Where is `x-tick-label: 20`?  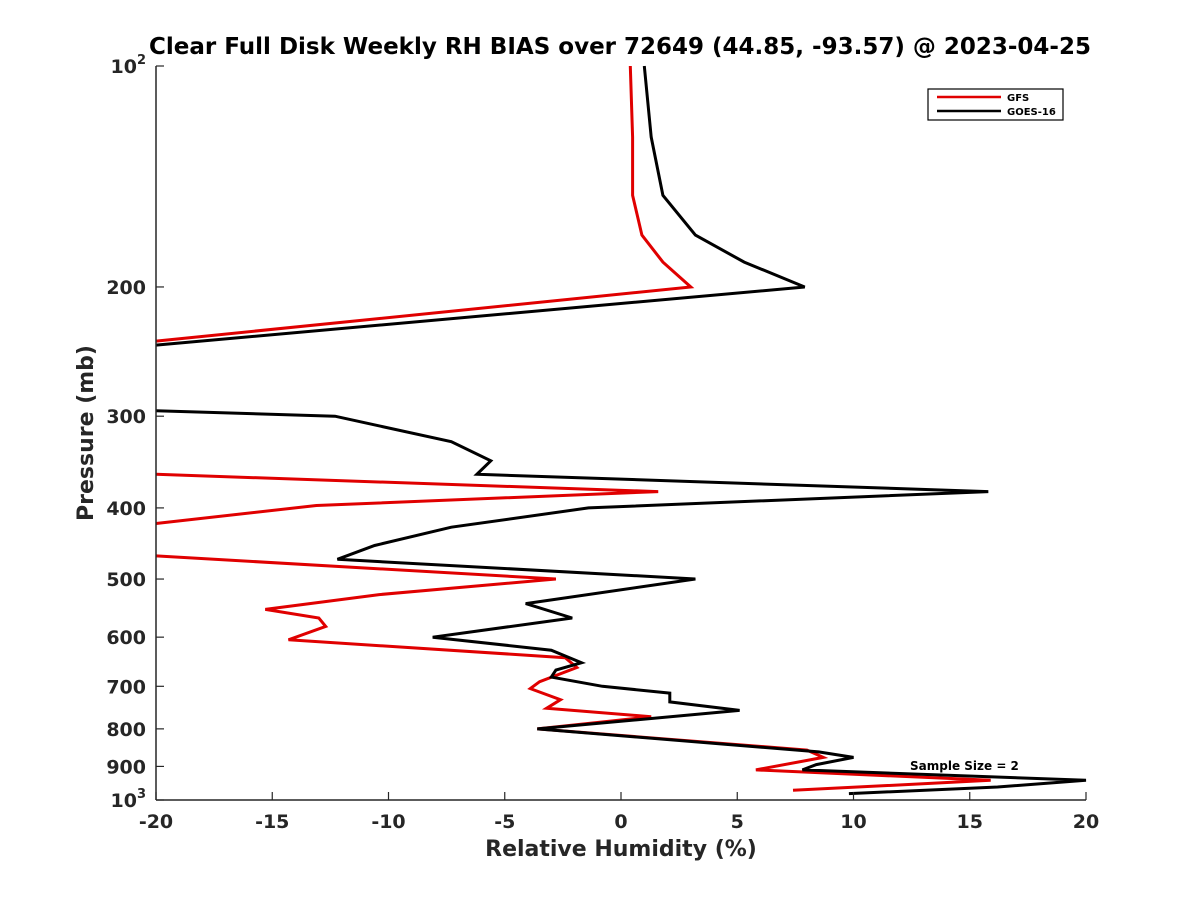
x-tick-label: 20 is located at coordinates (1086, 822).